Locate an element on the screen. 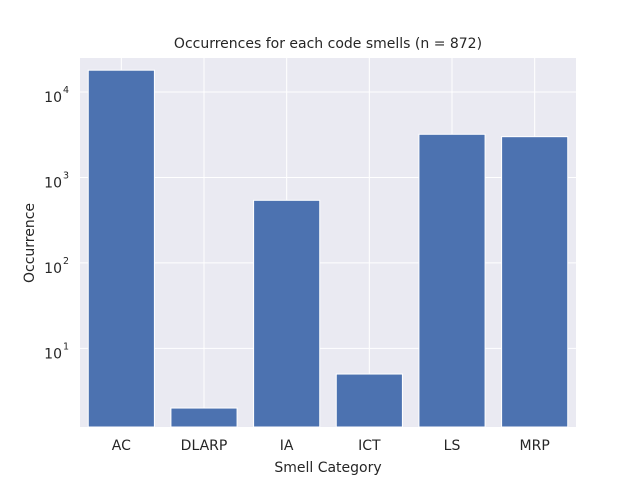 The height and width of the screenshot is (480, 640). bar-dlarp is located at coordinates (204, 417).